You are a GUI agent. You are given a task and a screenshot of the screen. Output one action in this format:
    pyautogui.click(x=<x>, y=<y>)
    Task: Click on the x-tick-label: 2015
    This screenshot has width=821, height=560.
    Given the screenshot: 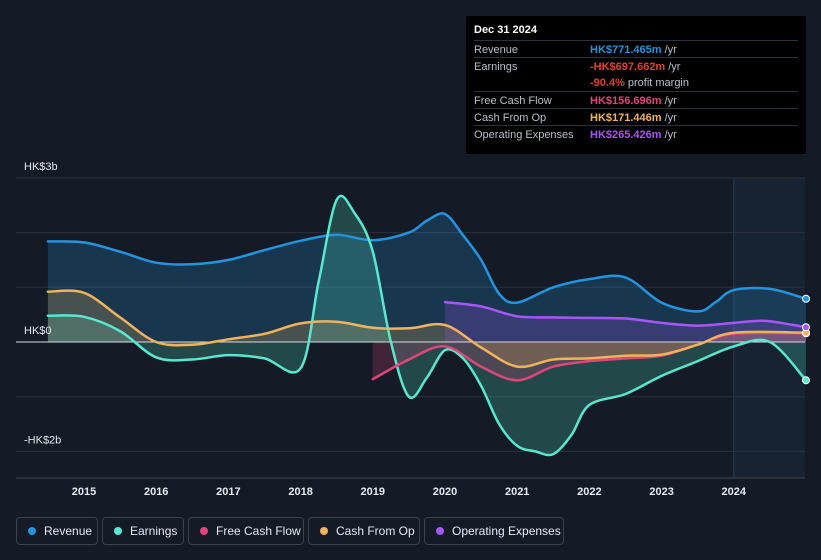 What is the action you would take?
    pyautogui.click(x=84, y=492)
    